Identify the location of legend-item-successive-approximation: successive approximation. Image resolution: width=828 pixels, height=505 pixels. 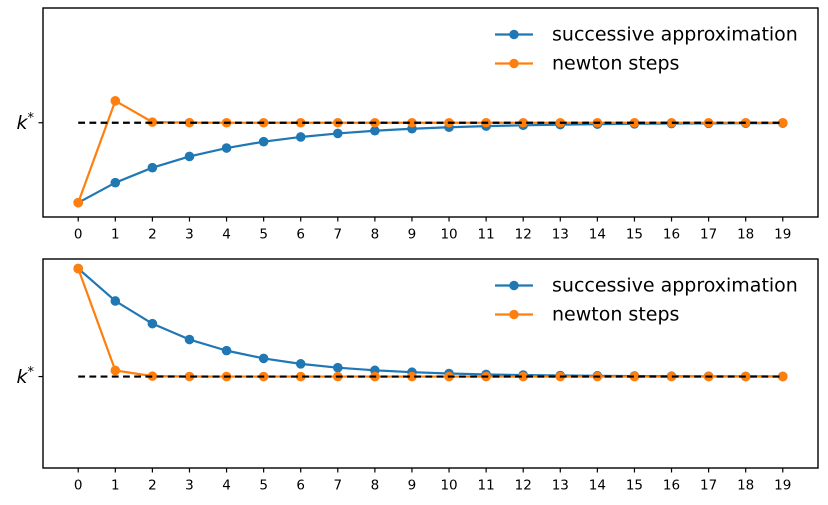
(646, 35).